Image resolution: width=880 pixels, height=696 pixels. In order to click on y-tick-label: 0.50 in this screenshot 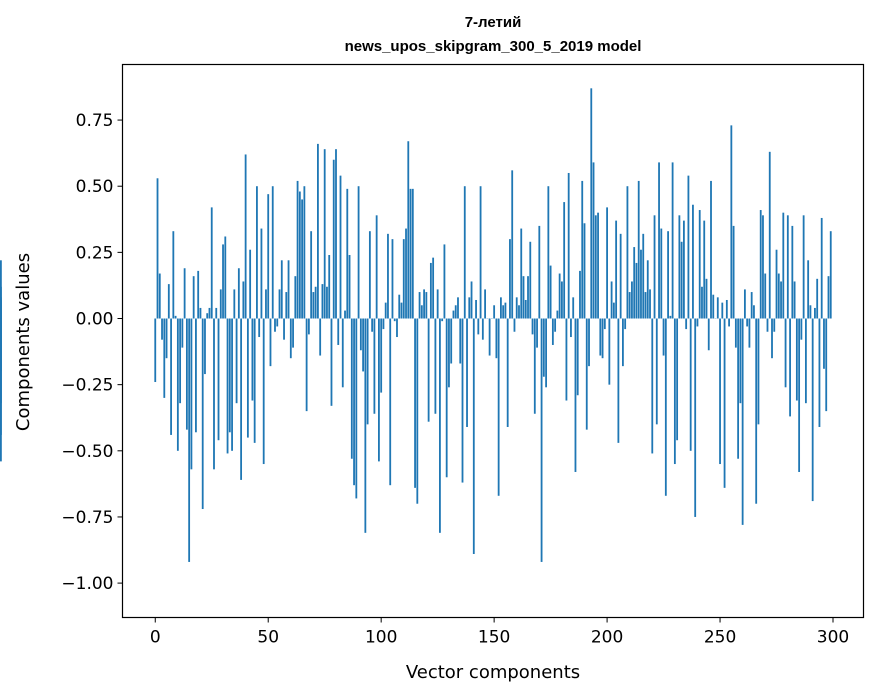, I will do `click(95, 187)`.